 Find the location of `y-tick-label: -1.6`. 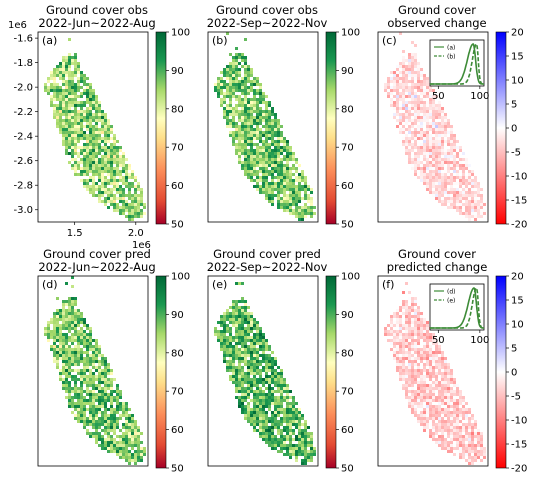

y-tick-label: -1.6 is located at coordinates (23, 39).